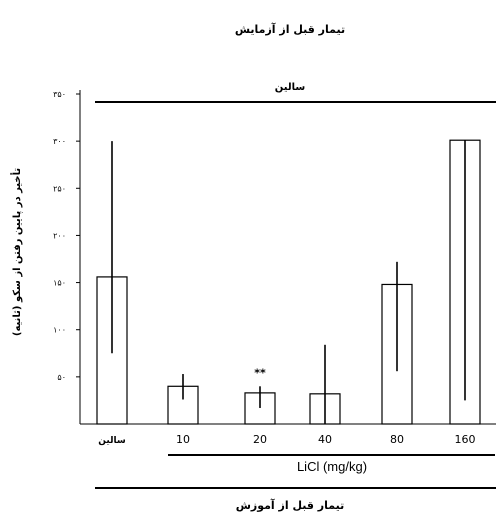  What do you see at coordinates (59, 283) in the screenshot?
I see `y-tick-label: ۱۵۰` at bounding box center [59, 283].